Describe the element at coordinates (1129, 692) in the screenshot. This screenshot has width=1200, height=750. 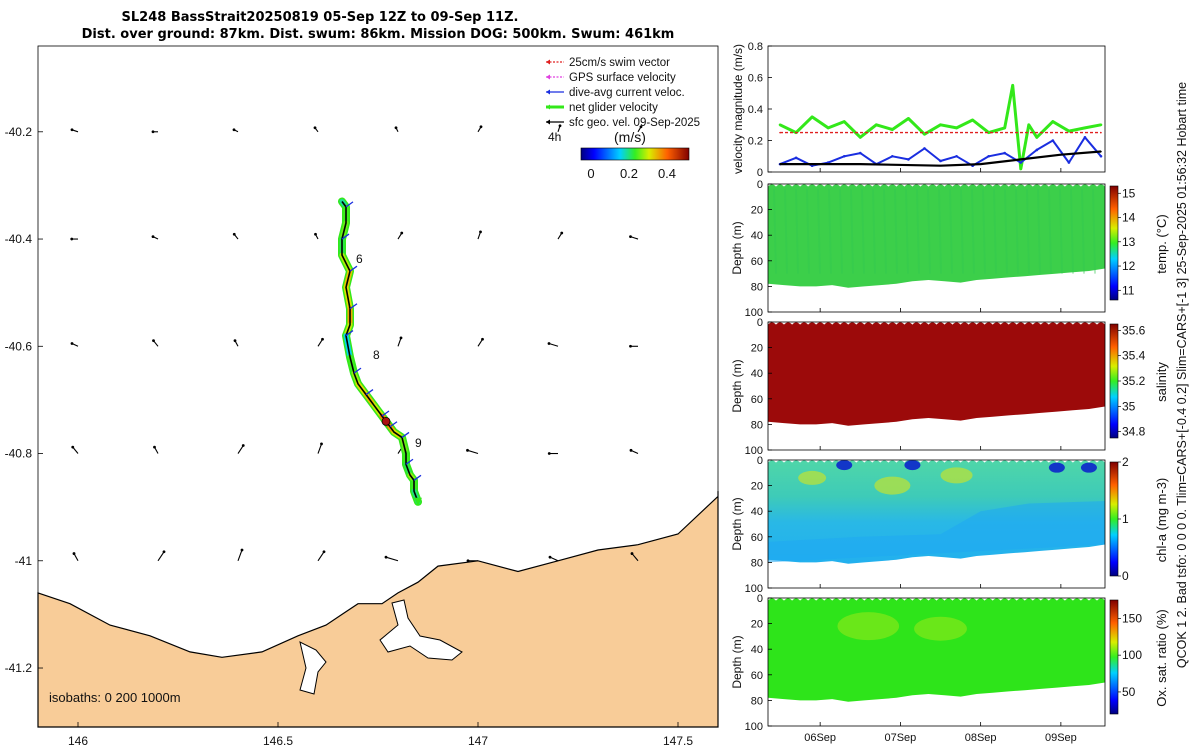
I see `colorbar-tick-label: 50` at that location.